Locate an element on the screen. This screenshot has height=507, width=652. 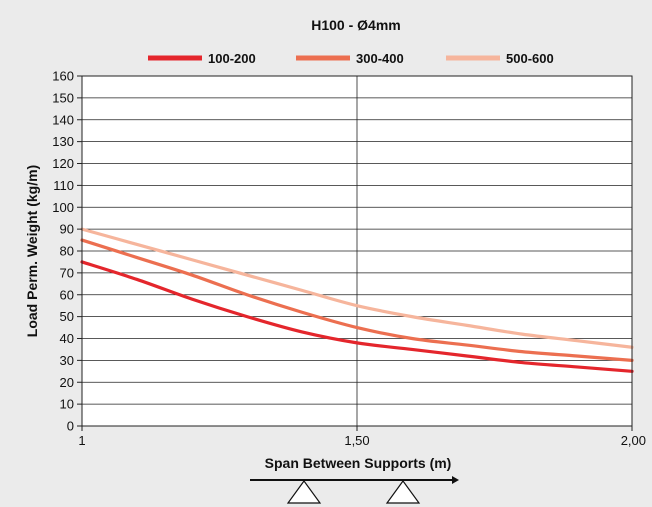
beam-supports-icon is located at coordinates (354, 490).